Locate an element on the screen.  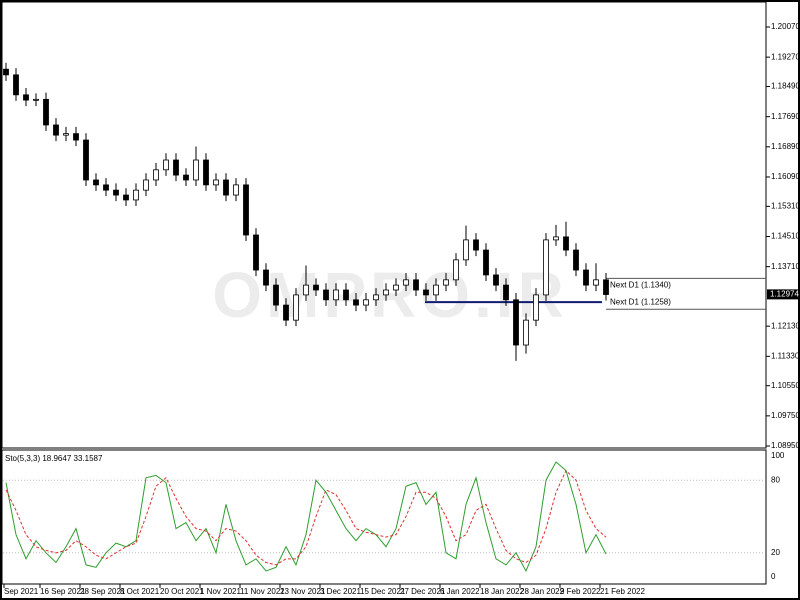
y-tick-label: 1.16890 is located at coordinates (785, 146).